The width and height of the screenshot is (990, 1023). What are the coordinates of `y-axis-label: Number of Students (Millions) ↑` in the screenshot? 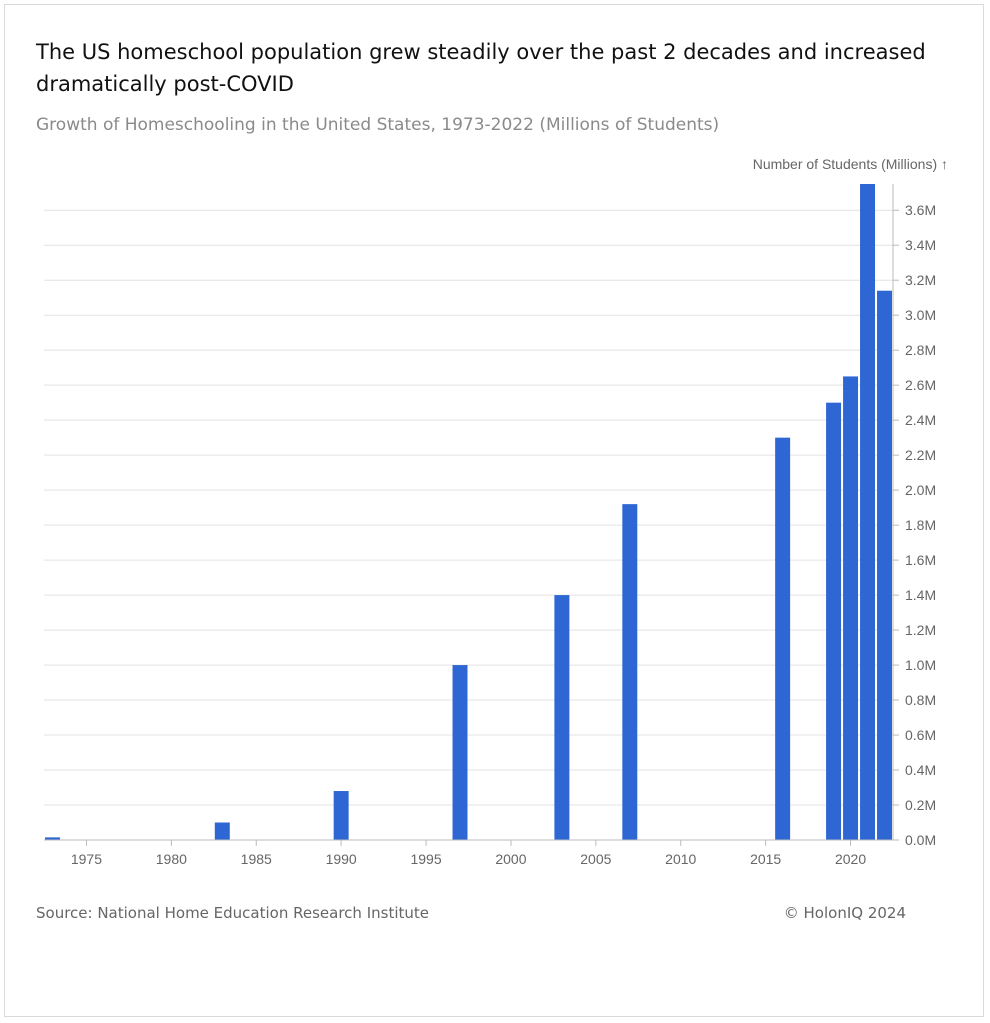 It's located at (850, 164).